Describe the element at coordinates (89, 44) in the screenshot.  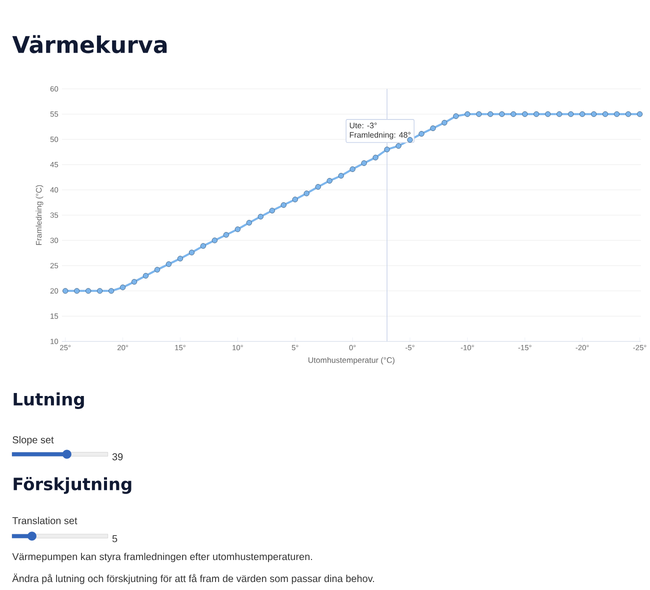
I see `chart-title: Värmekurva` at that location.